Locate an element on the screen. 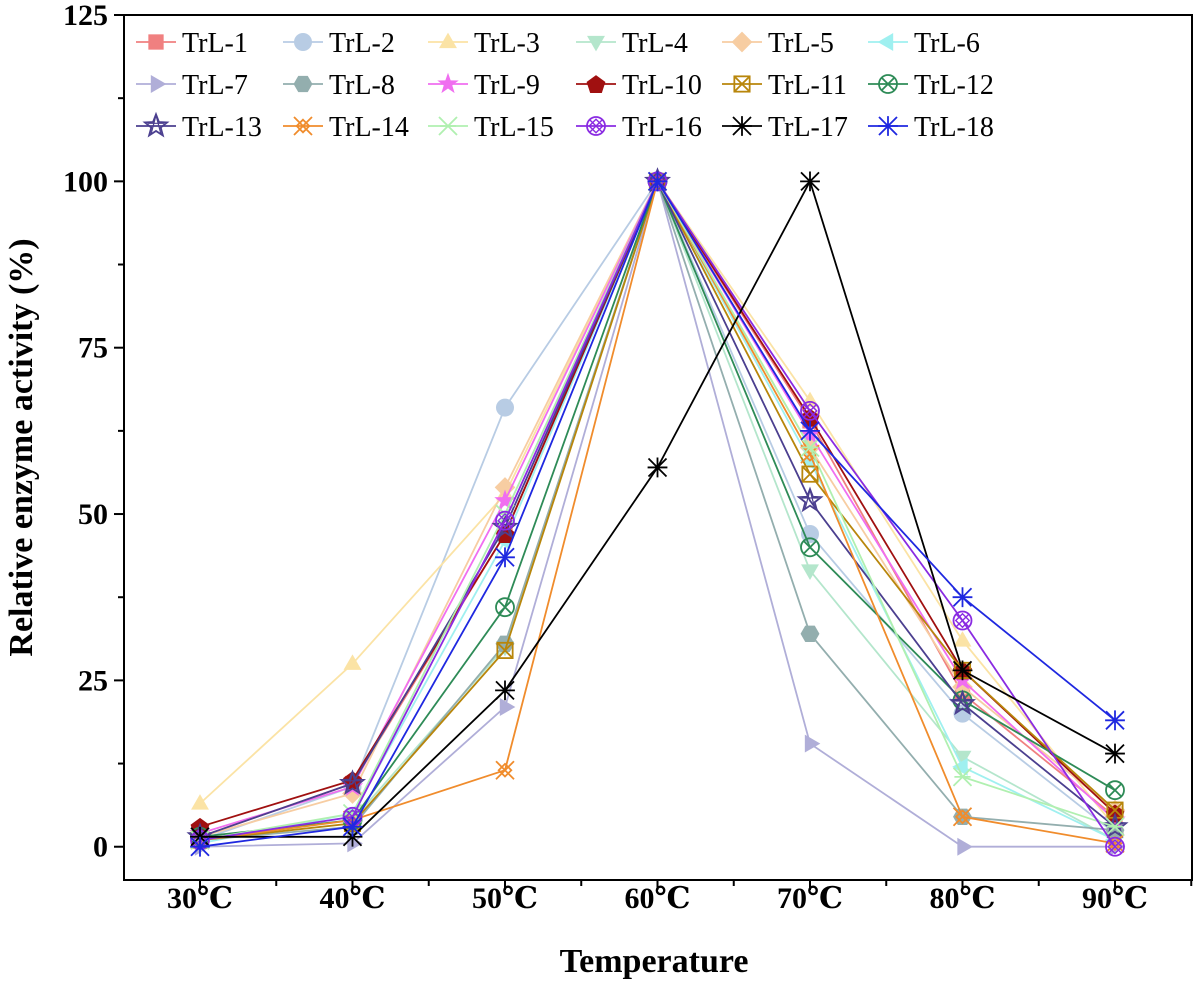 This screenshot has height=986, width=1200. legend-label: TrL-15 is located at coordinates (514, 127).